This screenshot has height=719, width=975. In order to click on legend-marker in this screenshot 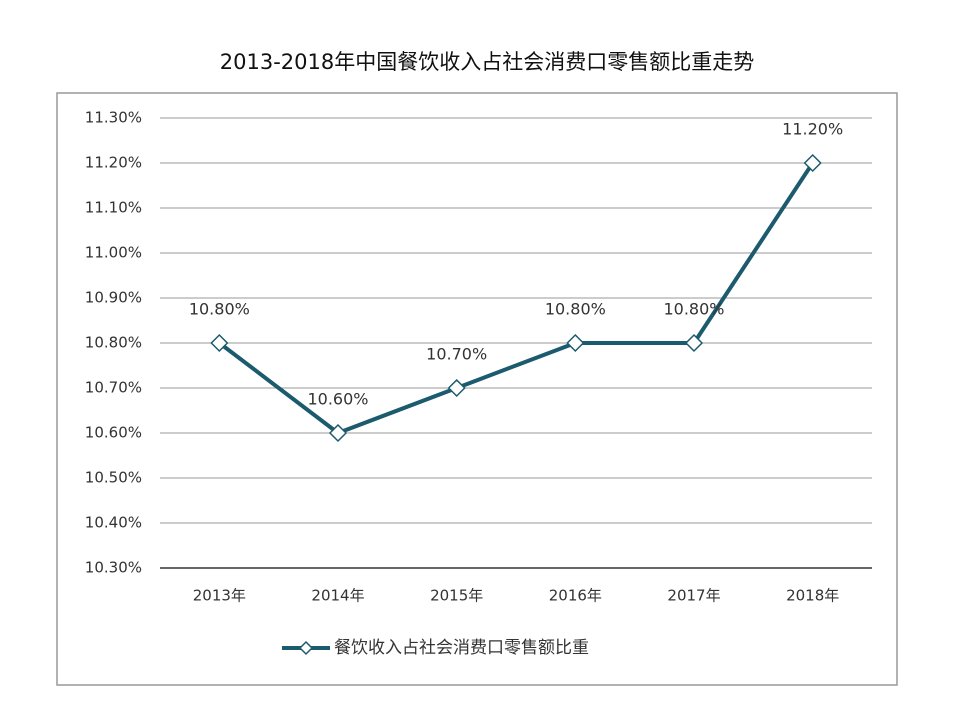, I will do `click(306, 648)`.